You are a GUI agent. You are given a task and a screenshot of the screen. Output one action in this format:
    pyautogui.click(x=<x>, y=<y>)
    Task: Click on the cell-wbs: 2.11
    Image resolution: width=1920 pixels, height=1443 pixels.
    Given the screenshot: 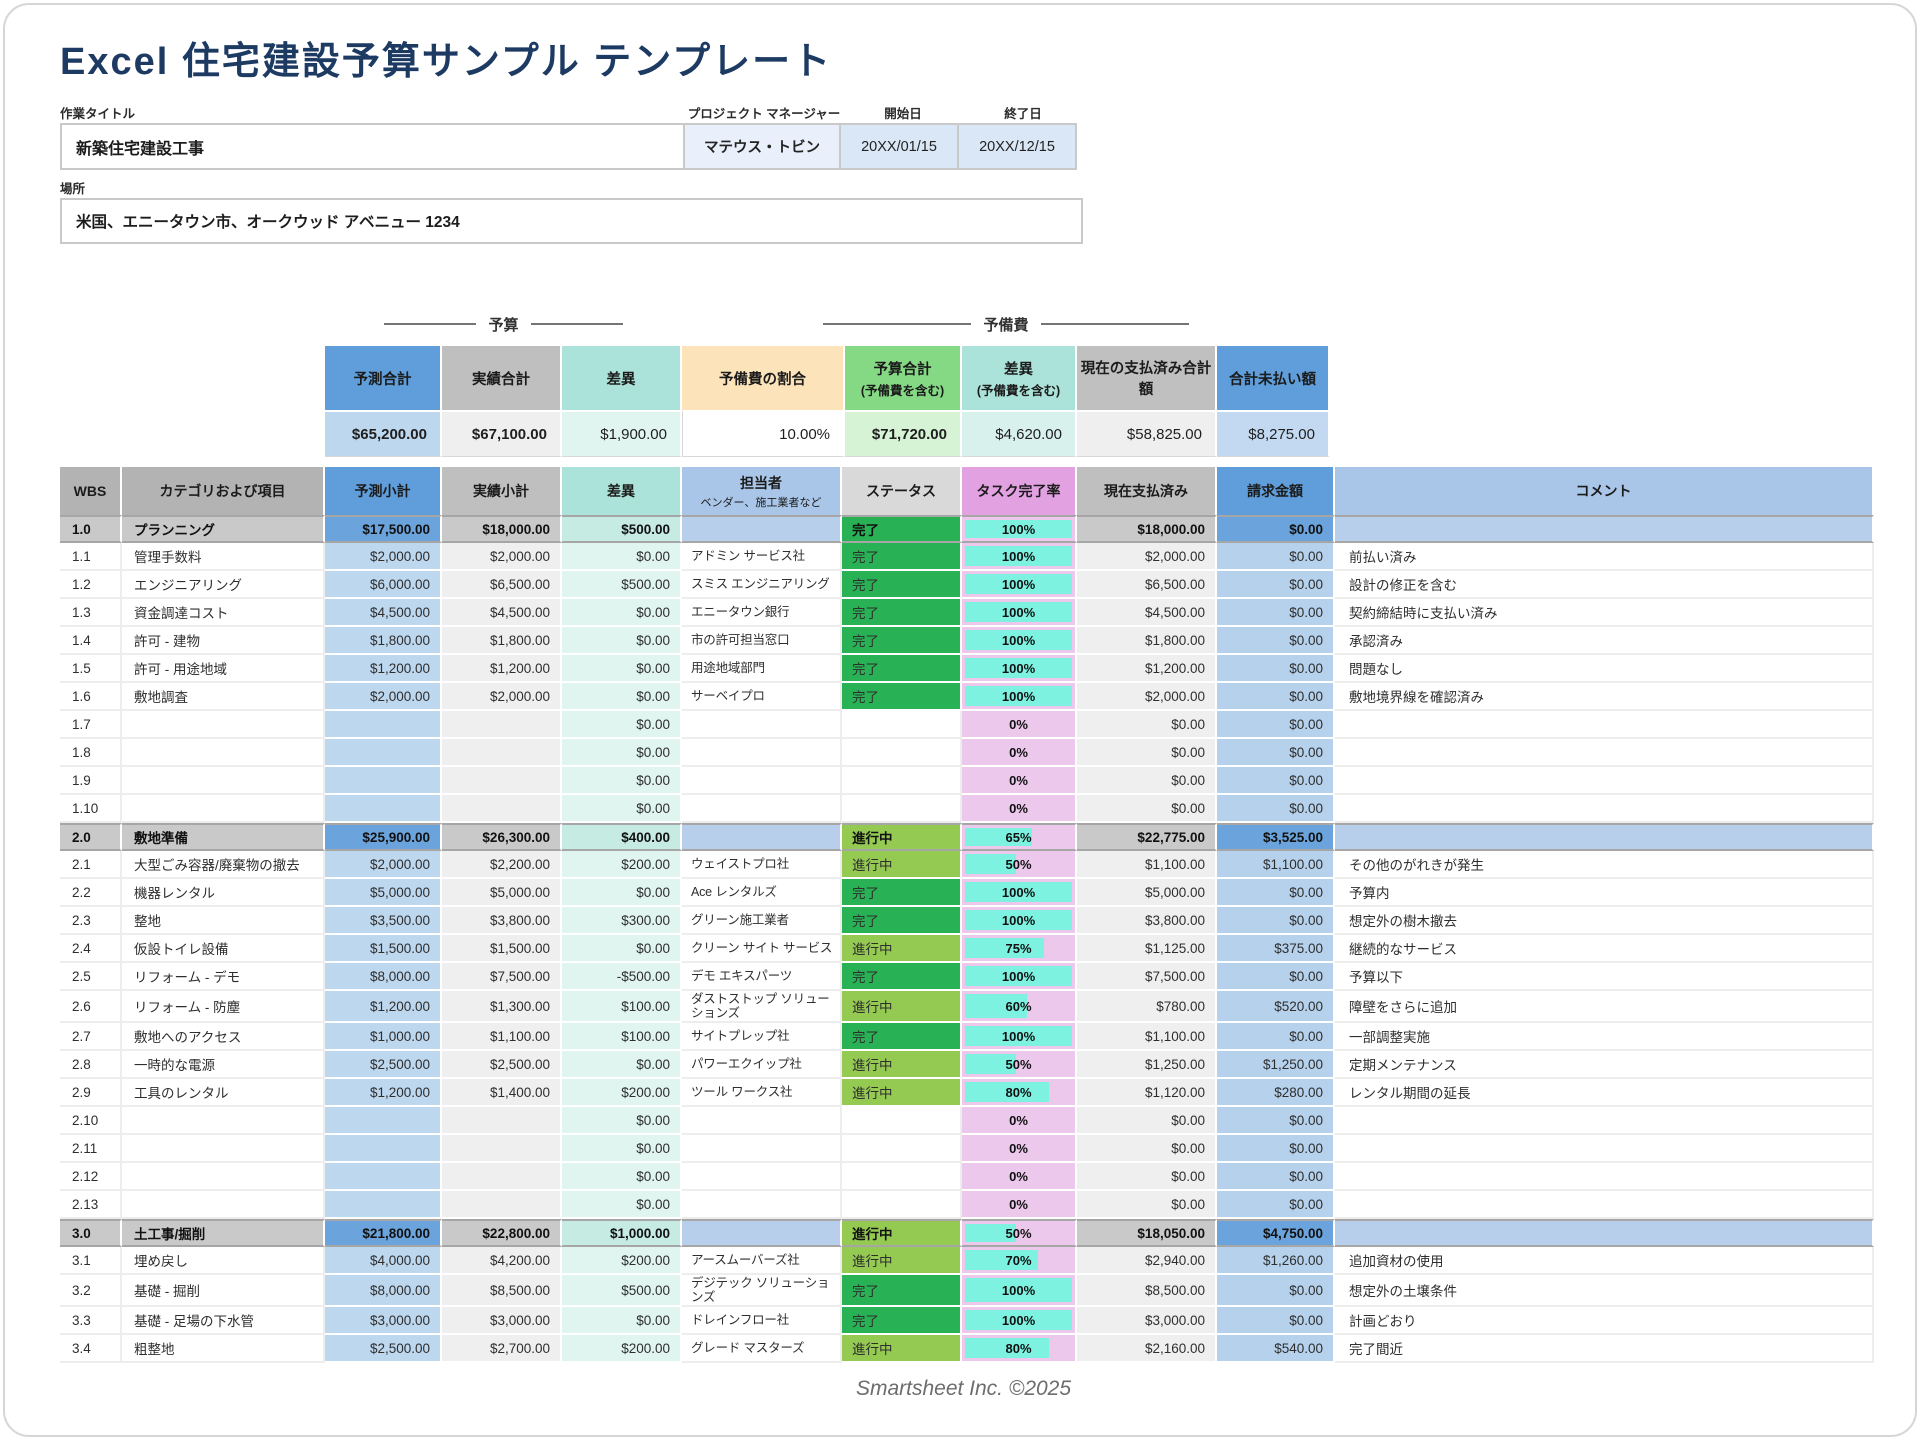 What is the action you would take?
    pyautogui.click(x=91, y=1149)
    